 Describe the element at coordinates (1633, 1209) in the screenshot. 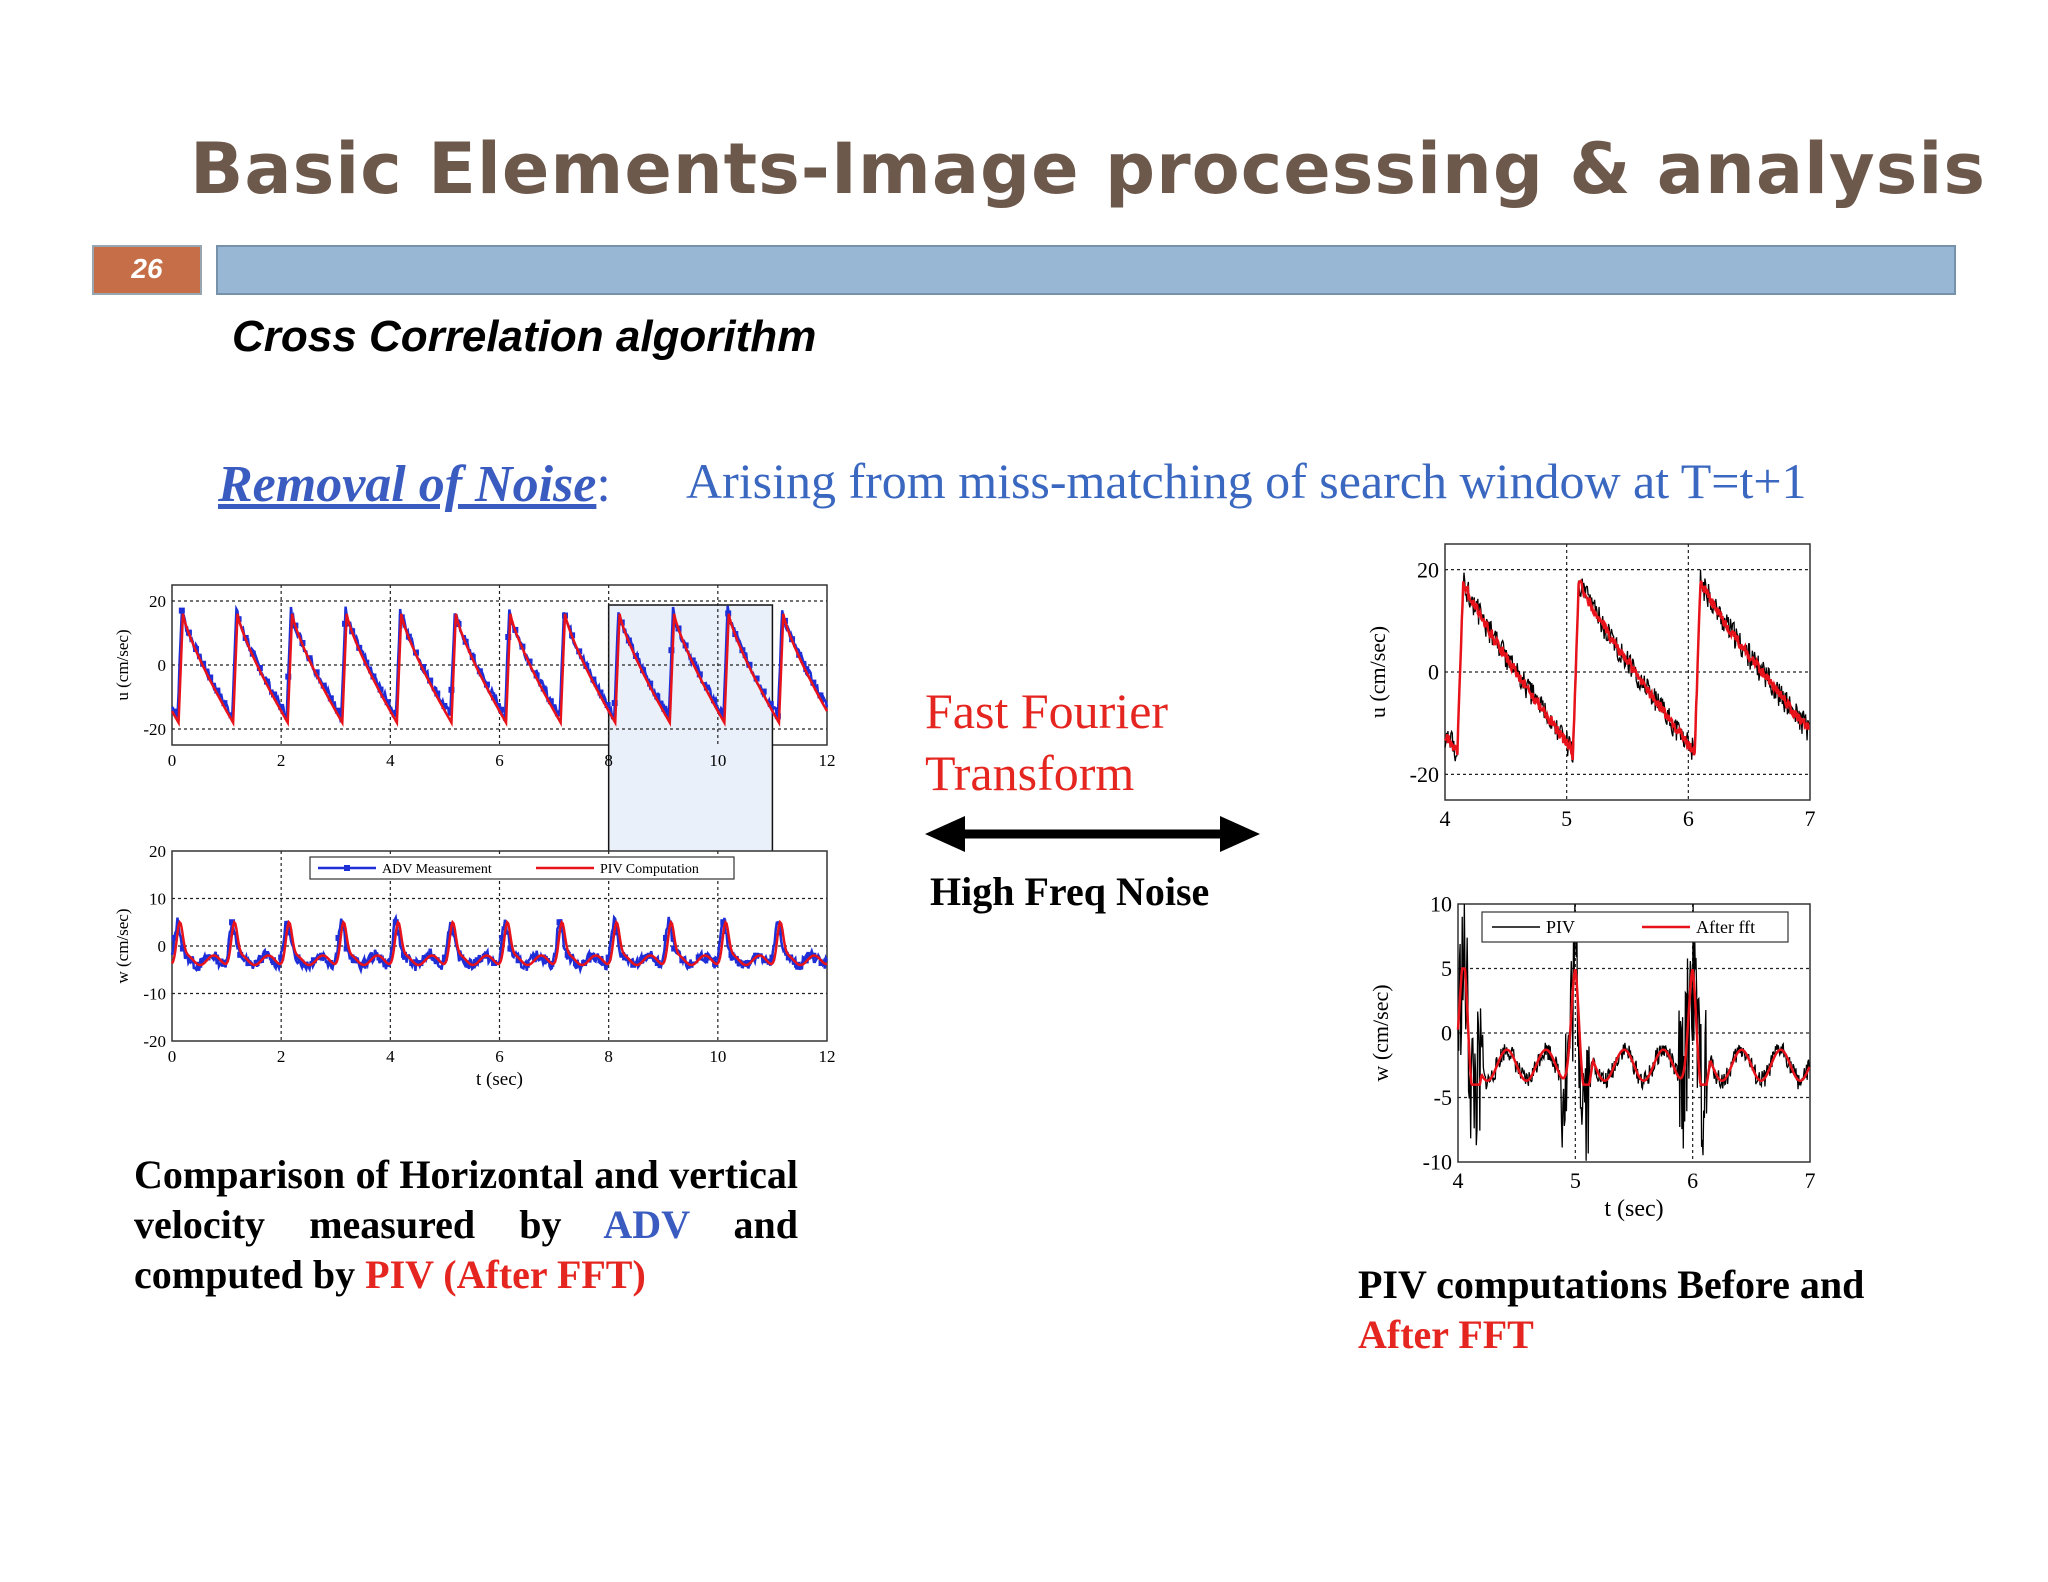

I see `x-axis-label: t (sec)` at that location.